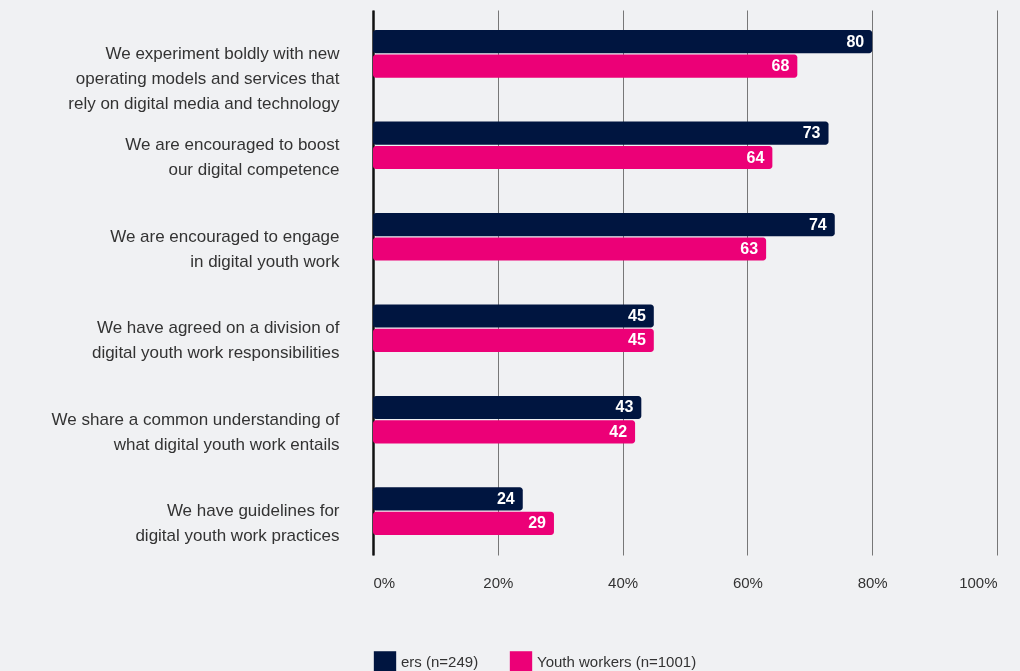 The width and height of the screenshot is (1020, 671). What do you see at coordinates (817, 224) in the screenshot?
I see `data-label: 74` at bounding box center [817, 224].